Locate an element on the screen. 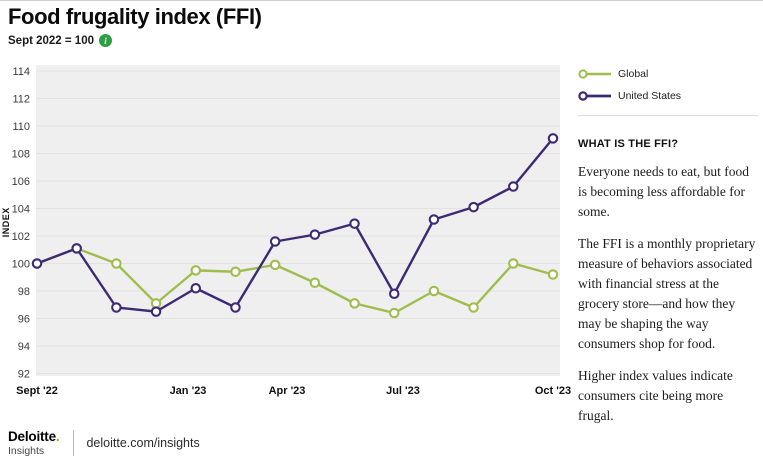 The height and width of the screenshot is (464, 763). svg-text: 108 is located at coordinates (21, 155).